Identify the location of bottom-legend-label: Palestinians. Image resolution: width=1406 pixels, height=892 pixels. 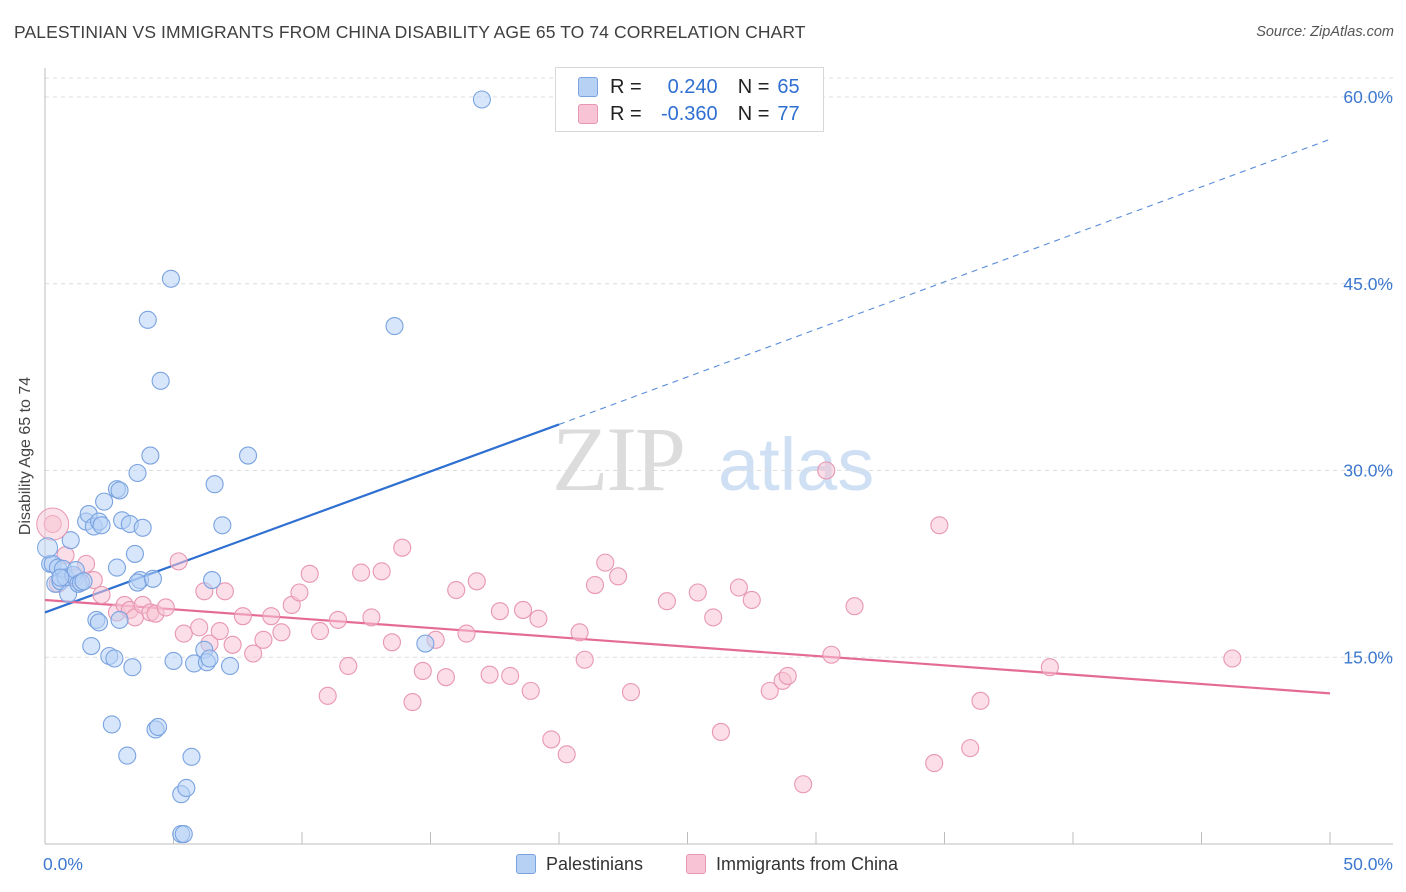
(595, 863).